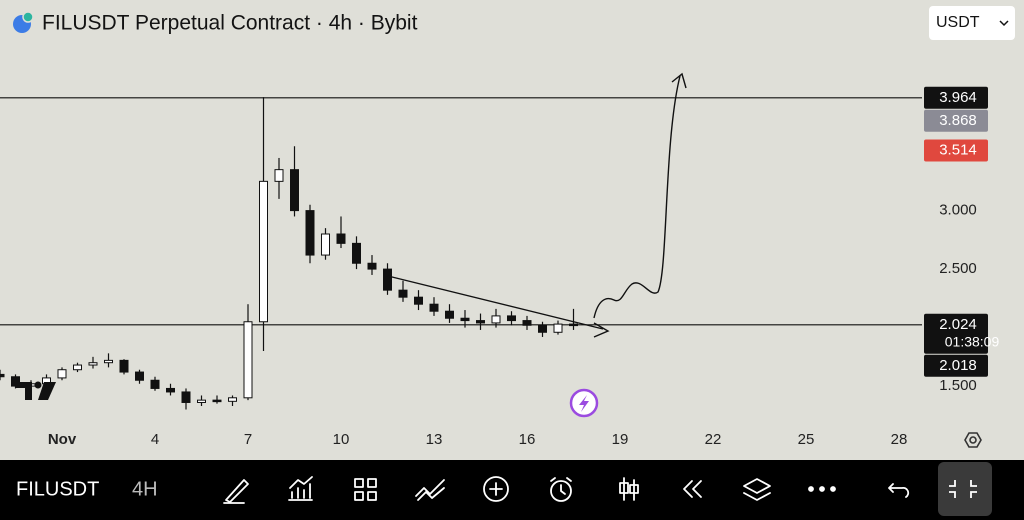 This screenshot has height=520, width=1024. What do you see at coordinates (230, 23) in the screenshot?
I see `chart-title: FILUSDT Perpetual Contract · 4h · Bybit` at bounding box center [230, 23].